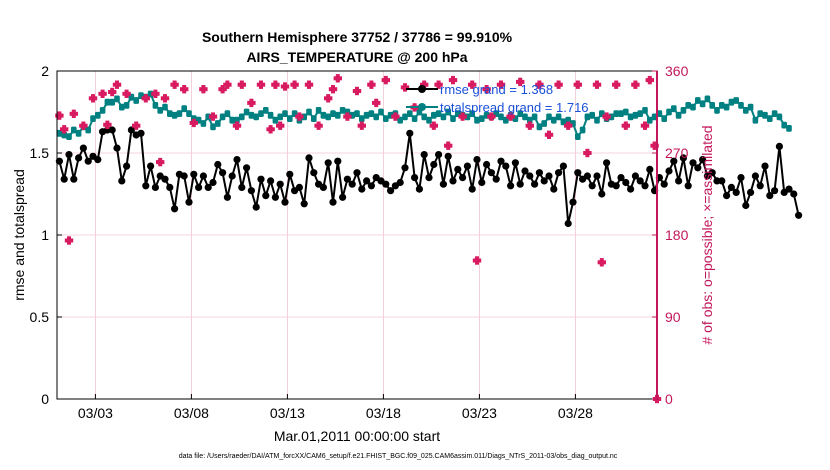 Image resolution: width=830 pixels, height=470 pixels. Describe the element at coordinates (422, 107) in the screenshot. I see `legend-spread-marker` at that location.